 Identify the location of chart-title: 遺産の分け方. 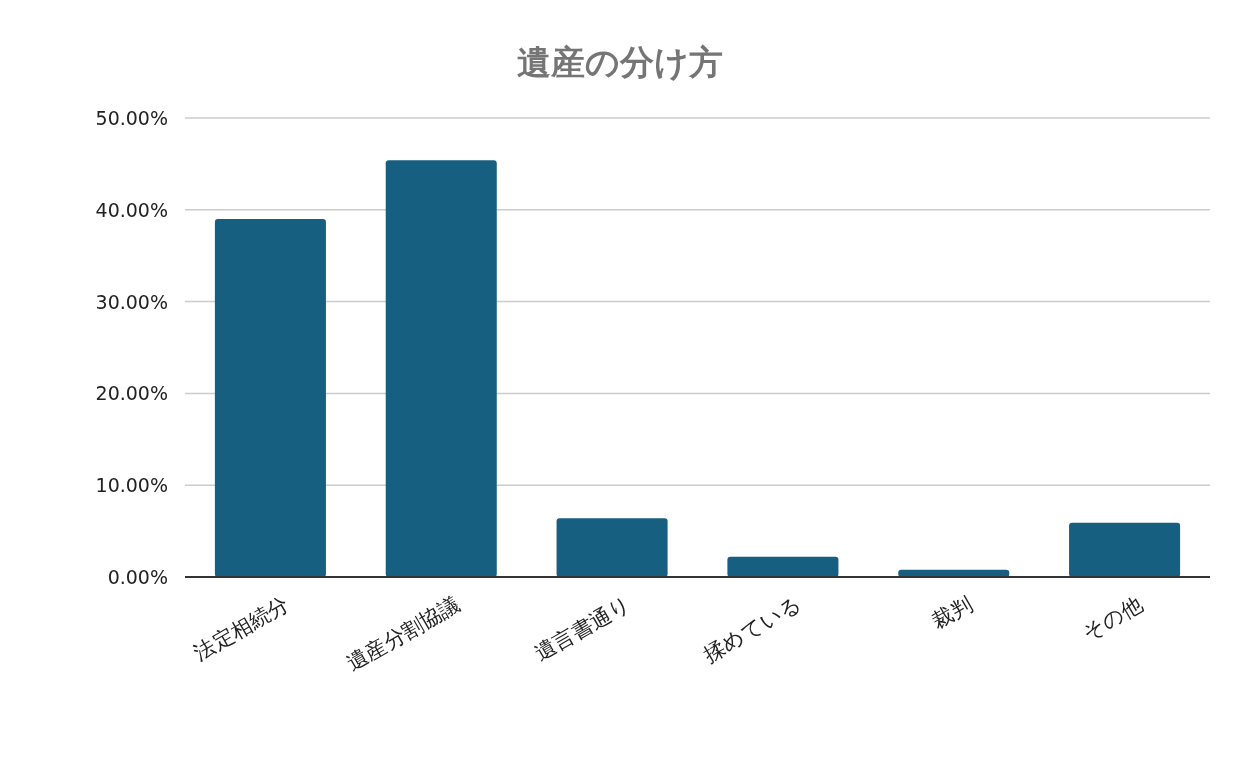
(620, 62).